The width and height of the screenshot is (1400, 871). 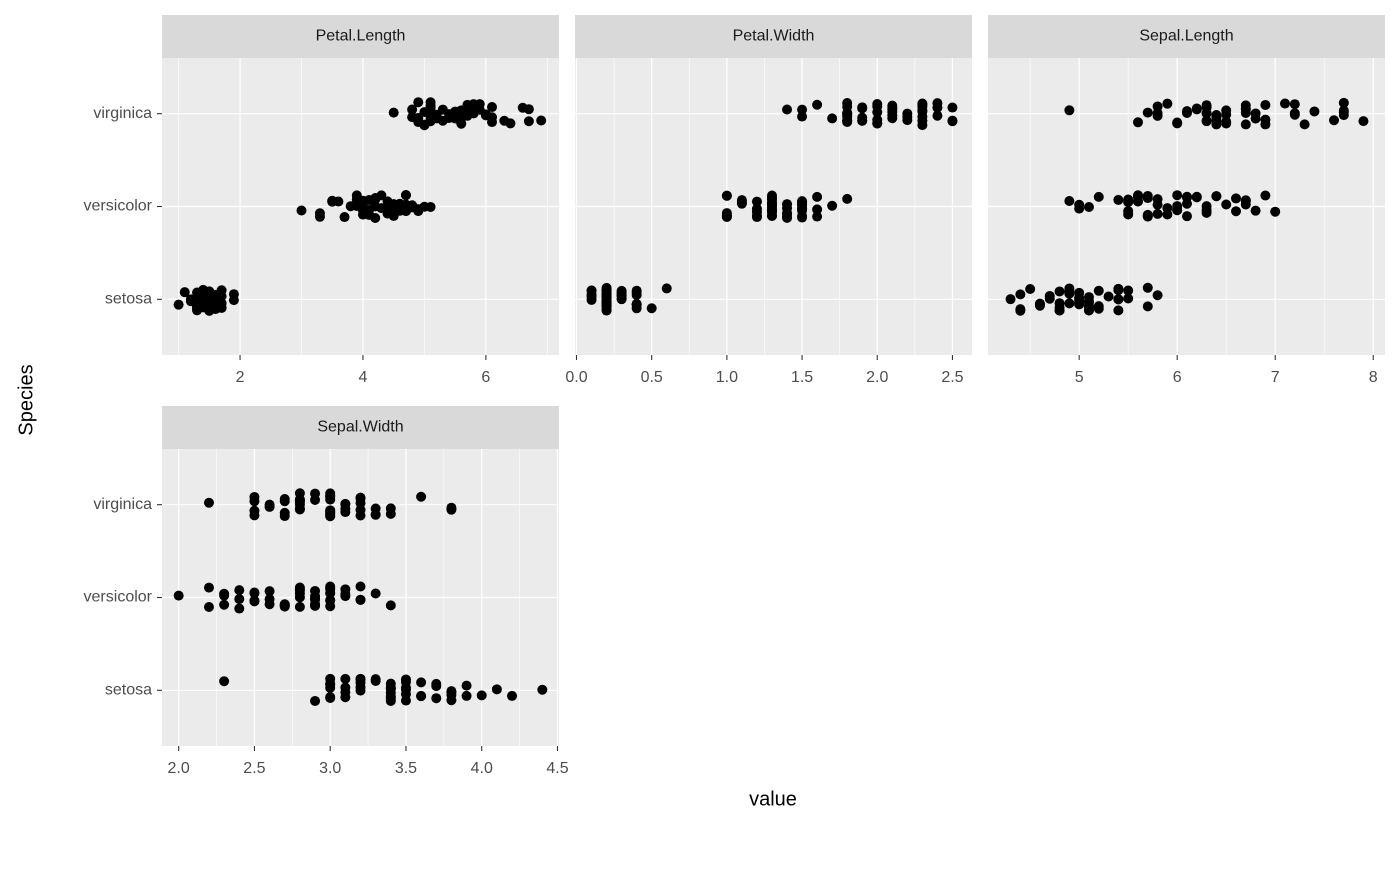 What do you see at coordinates (122, 504) in the screenshot?
I see `y-tick-label: virginica` at bounding box center [122, 504].